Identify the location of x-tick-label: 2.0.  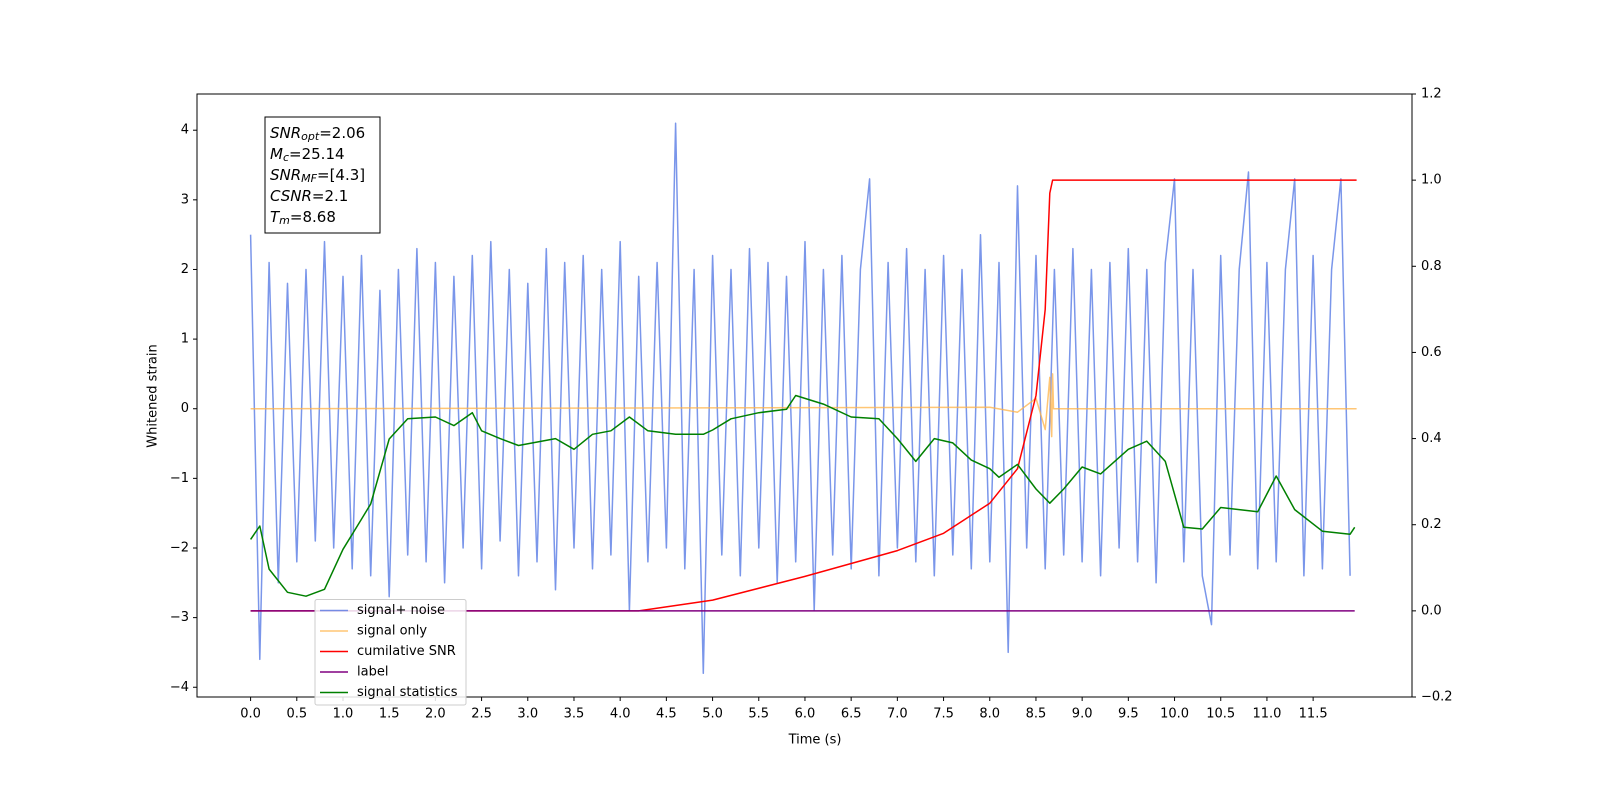
(435, 714).